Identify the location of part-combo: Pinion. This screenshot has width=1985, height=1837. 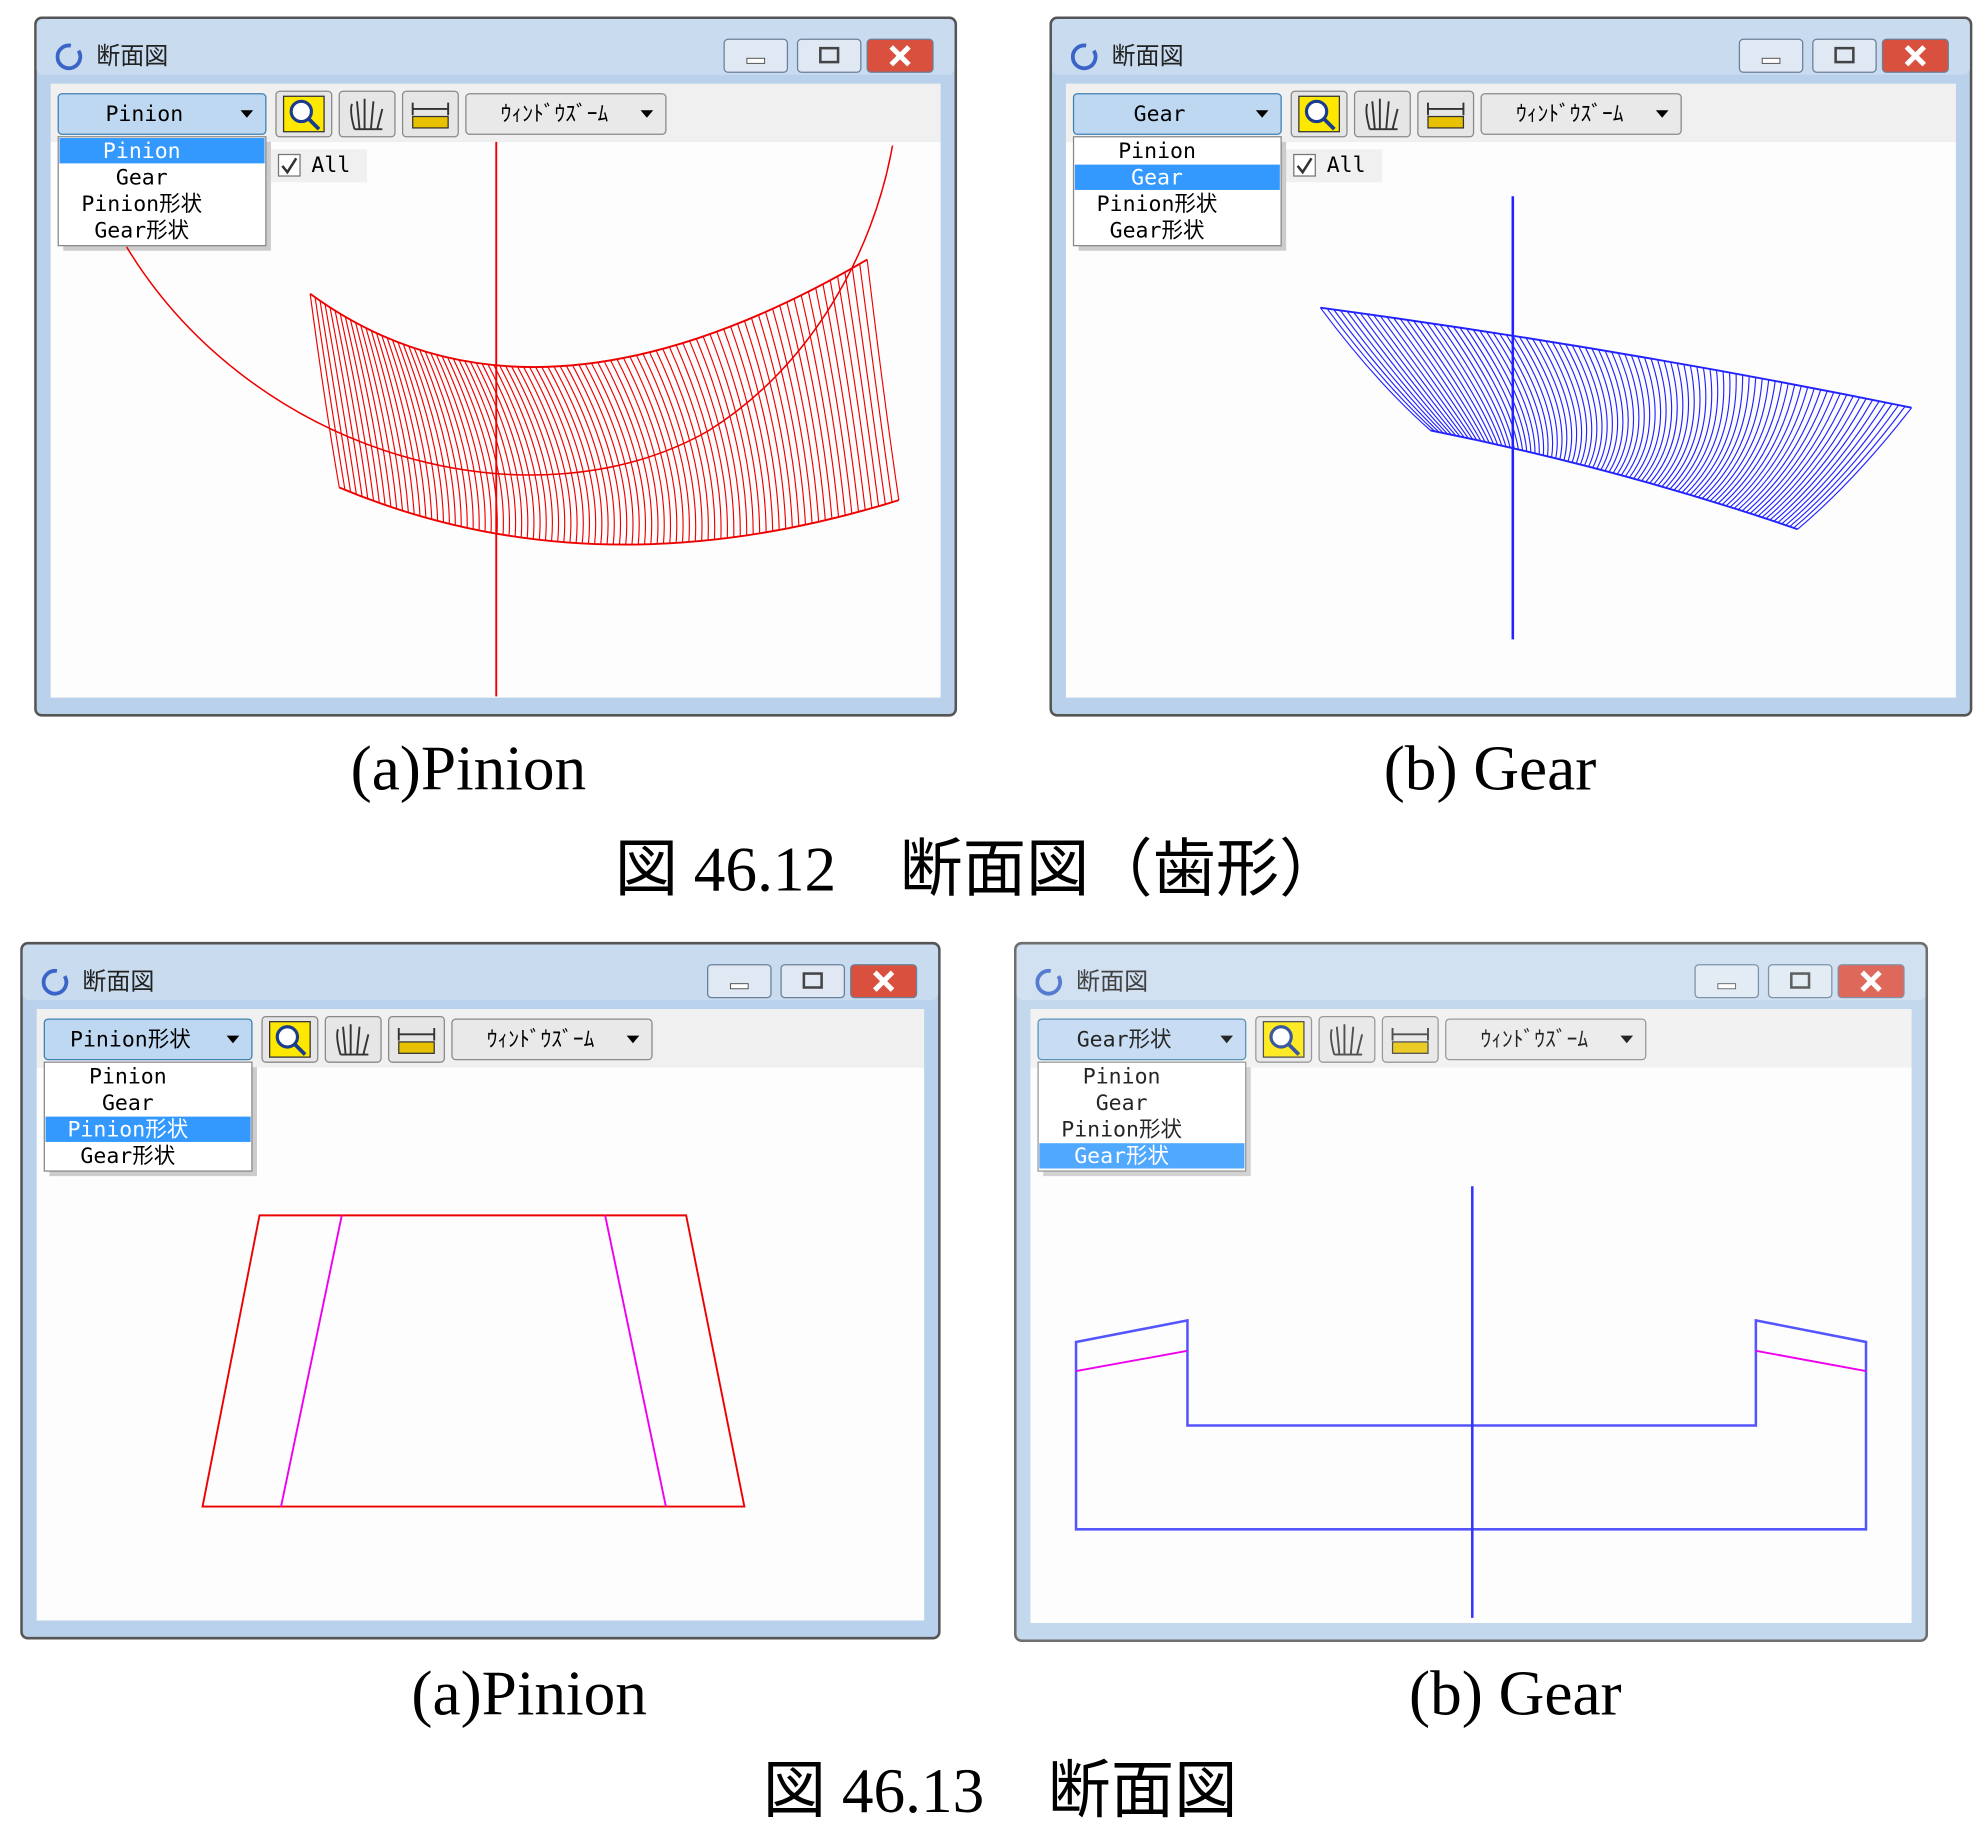
(162, 114).